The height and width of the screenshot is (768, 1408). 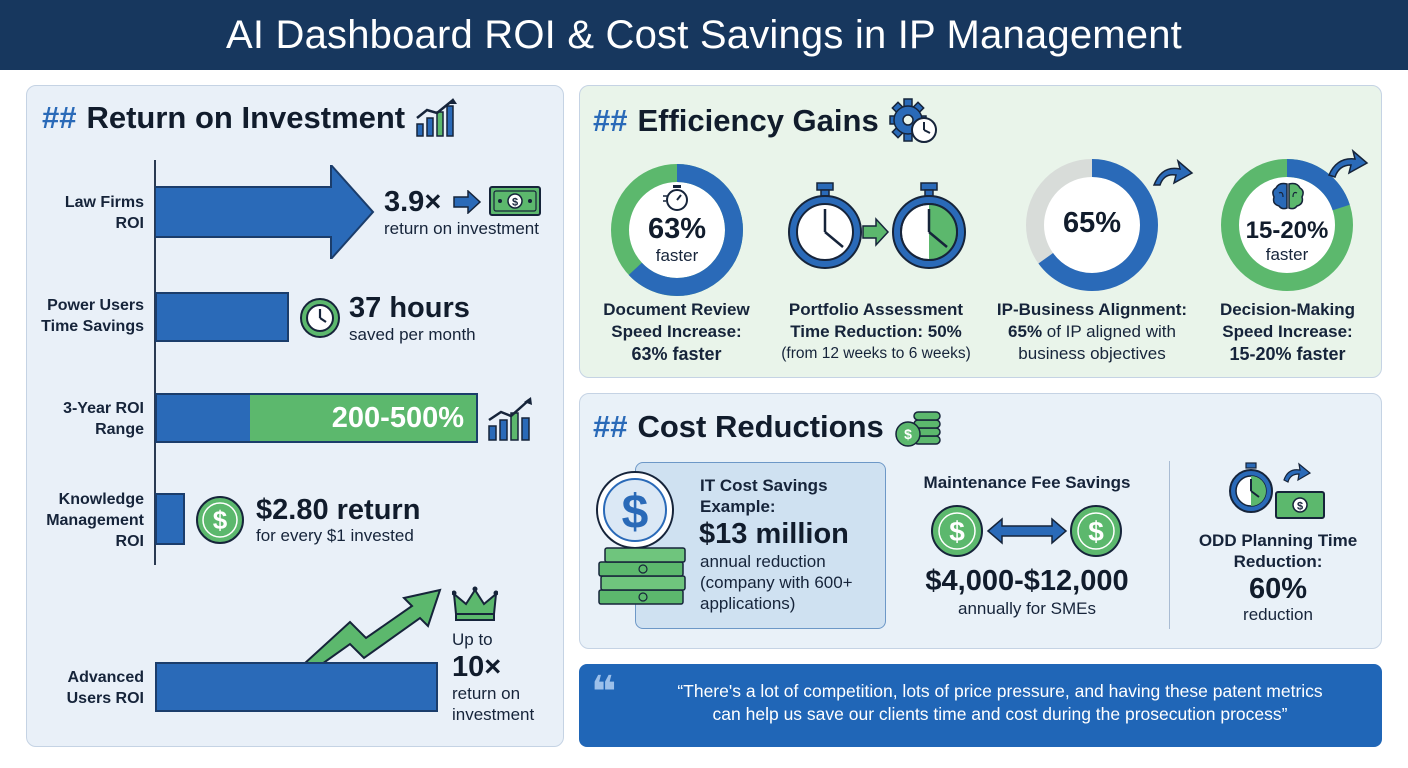 I want to click on roi-prefix-advanced: Up to, so click(x=472, y=639).